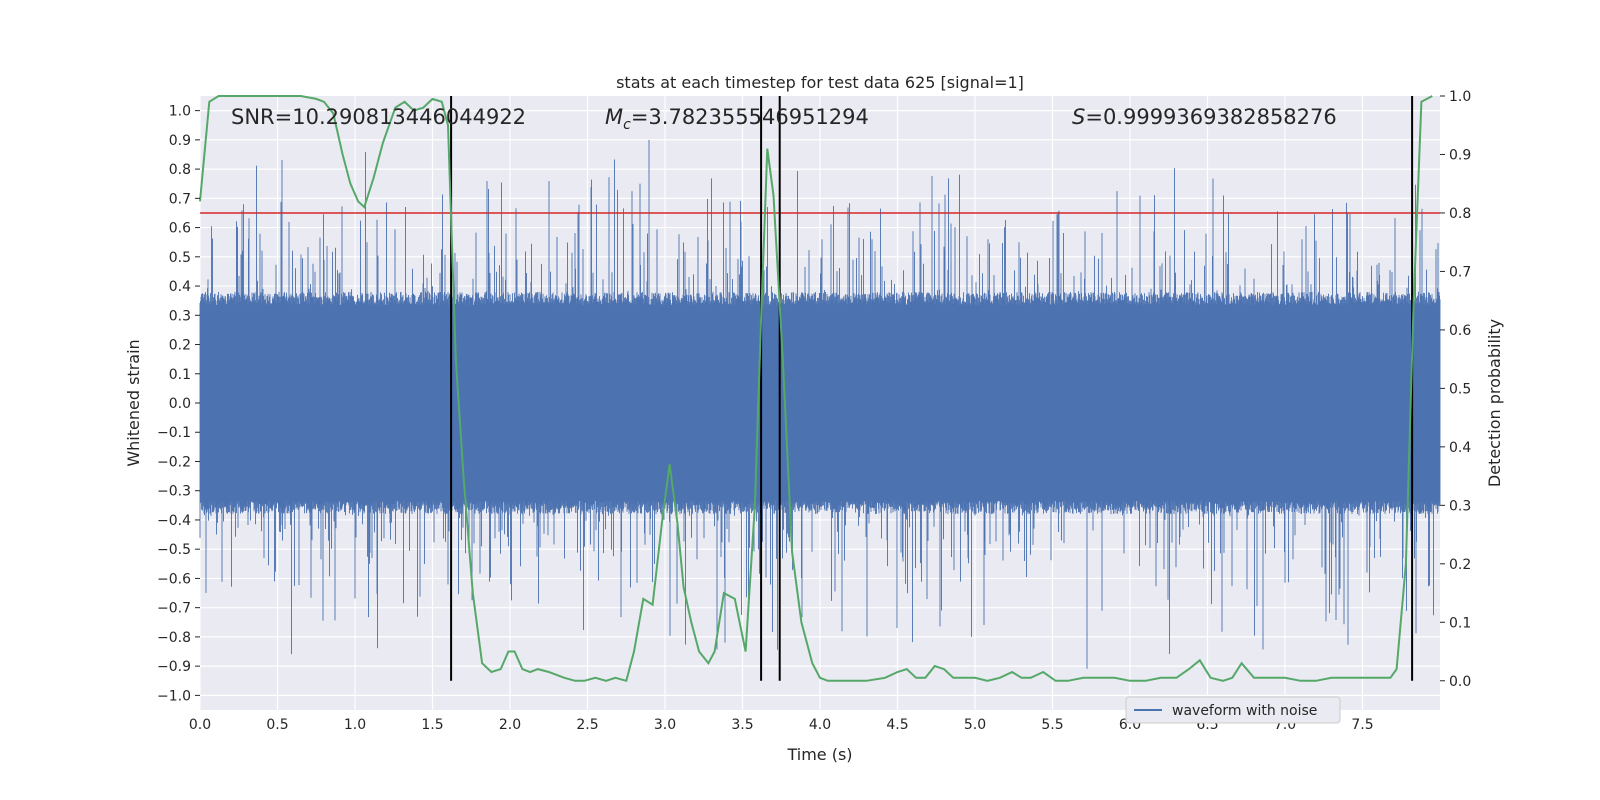 This screenshot has width=1600, height=800. I want to click on y-right-tick-labels: 1.0 0.9 0.8 0.7 0.6 0.5 0.4 0.3 0.2 0.1 0.0, so click(1455, 389).